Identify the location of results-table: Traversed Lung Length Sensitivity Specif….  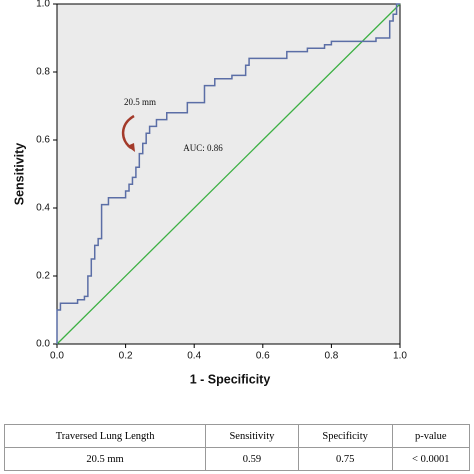
(236, 447).